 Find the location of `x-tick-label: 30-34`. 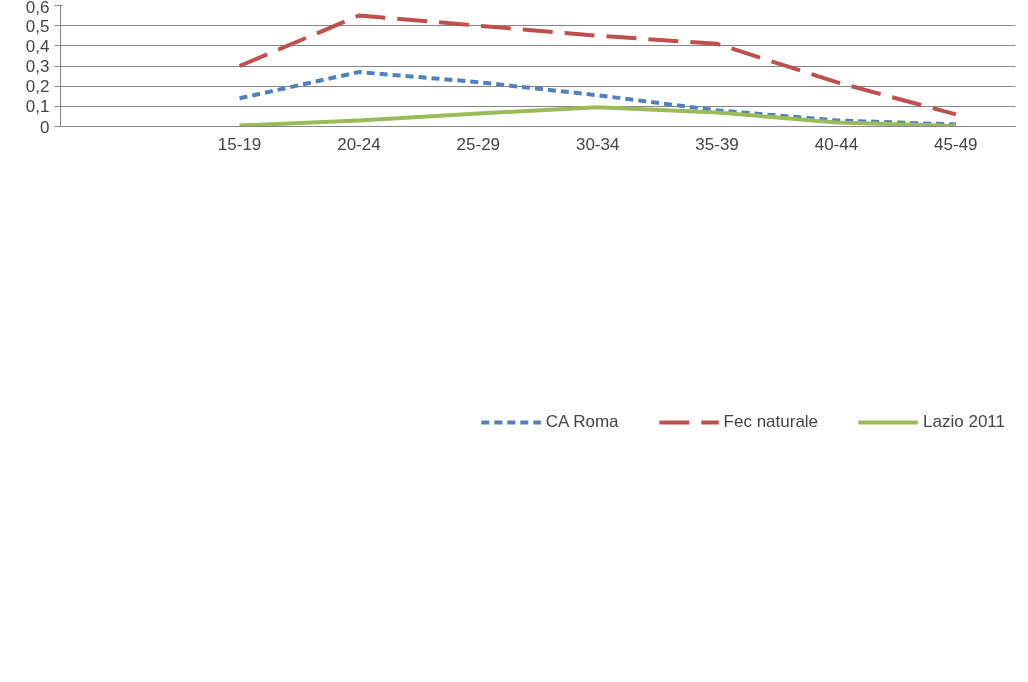

x-tick-label: 30-34 is located at coordinates (597, 144).